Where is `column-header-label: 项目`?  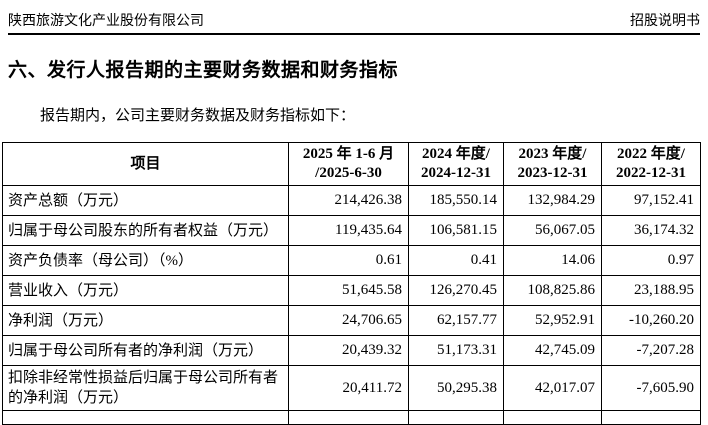
column-header-label: 项目 is located at coordinates (145, 163).